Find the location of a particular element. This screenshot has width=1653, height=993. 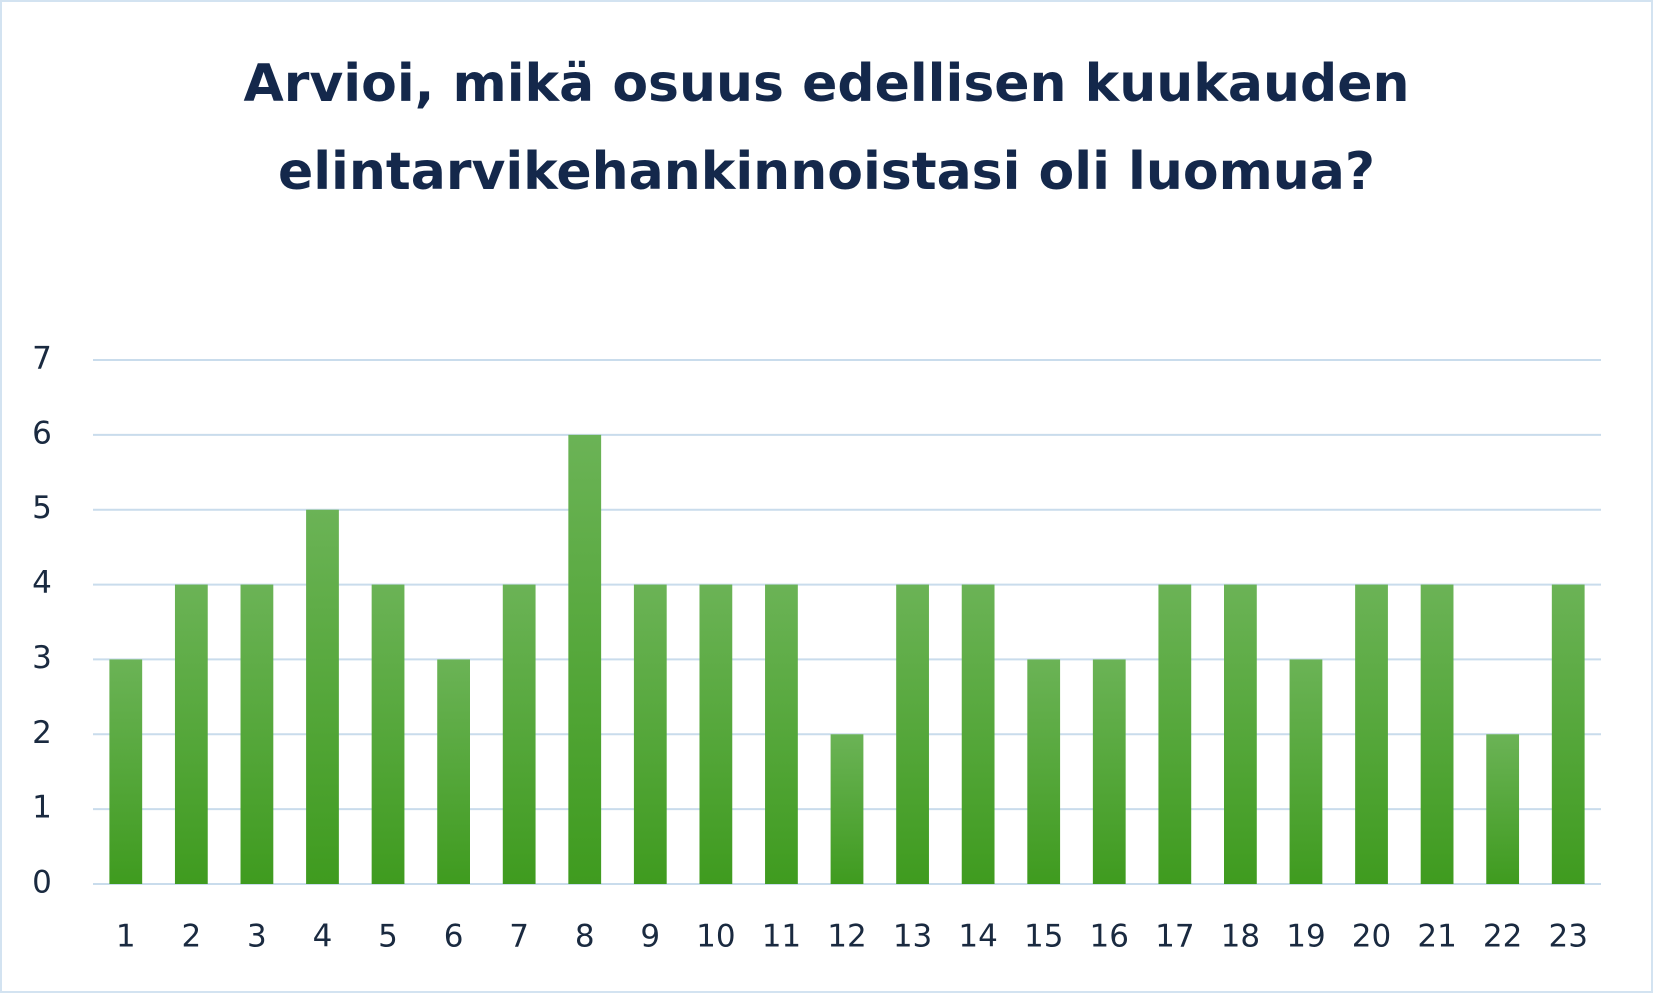

x-tick-label: 3 is located at coordinates (257, 937).